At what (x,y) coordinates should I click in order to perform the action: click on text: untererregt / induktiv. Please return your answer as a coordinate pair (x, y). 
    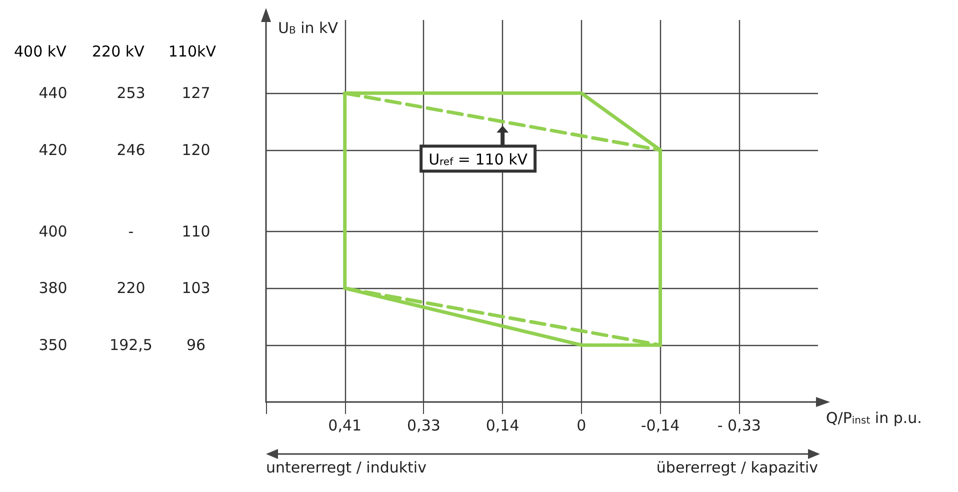
    Looking at the image, I should click on (346, 467).